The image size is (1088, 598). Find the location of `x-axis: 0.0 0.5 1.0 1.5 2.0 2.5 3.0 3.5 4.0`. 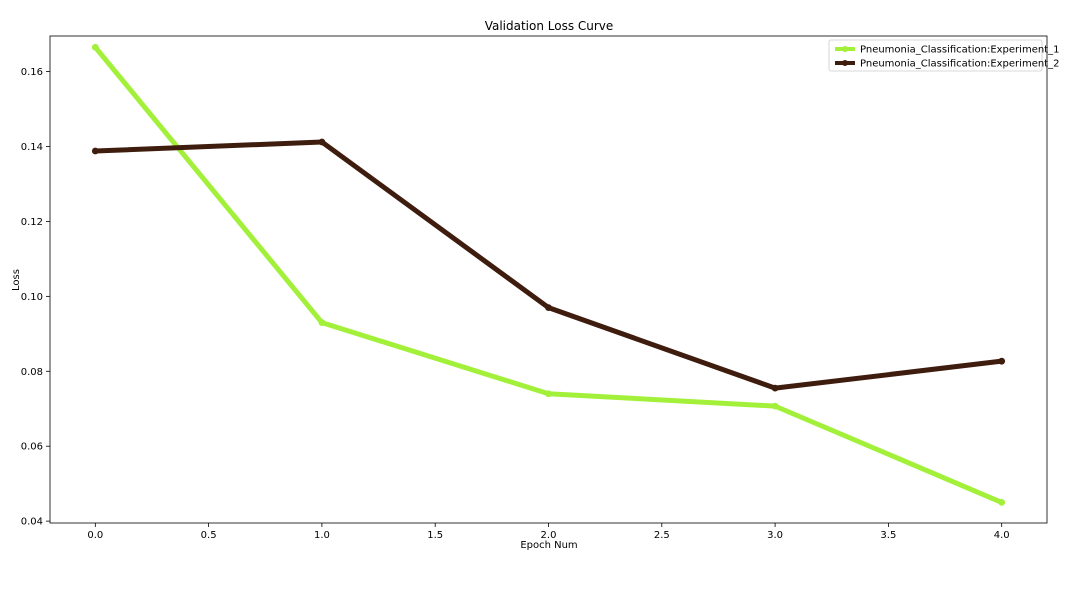

x-axis: 0.0 0.5 1.0 1.5 2.0 2.5 3.0 3.5 4.0 is located at coordinates (548, 532).